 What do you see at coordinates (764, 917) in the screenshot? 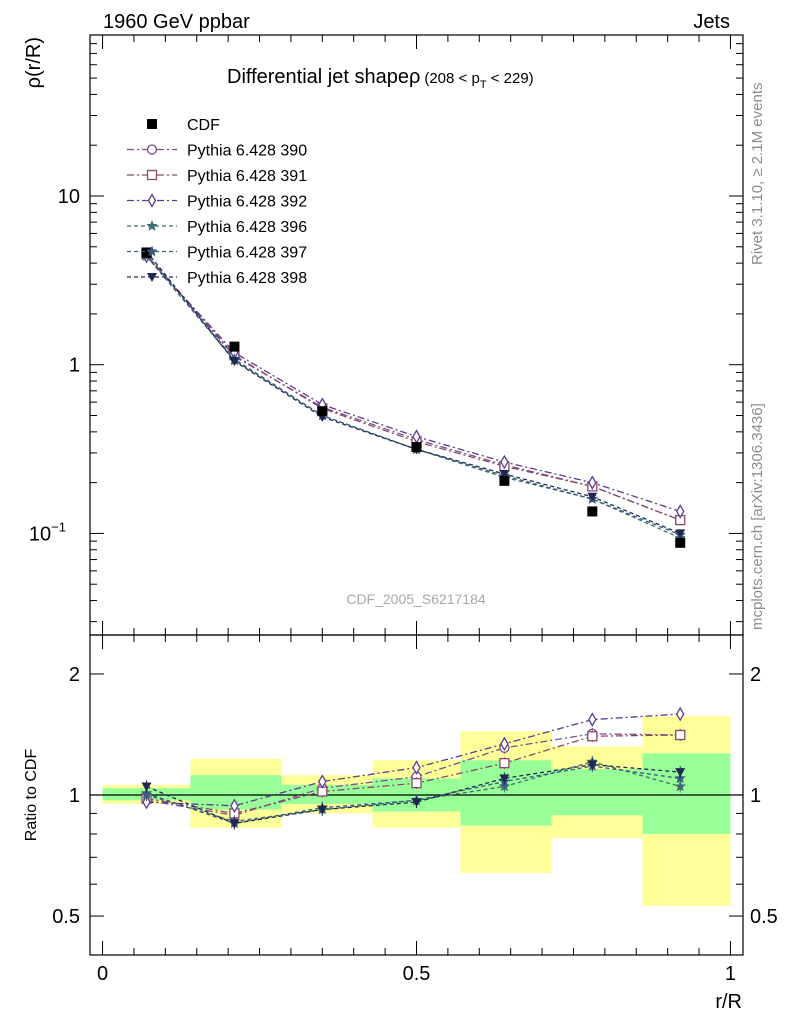
I see `ratio-y-tick-label-right: 0.5` at bounding box center [764, 917].